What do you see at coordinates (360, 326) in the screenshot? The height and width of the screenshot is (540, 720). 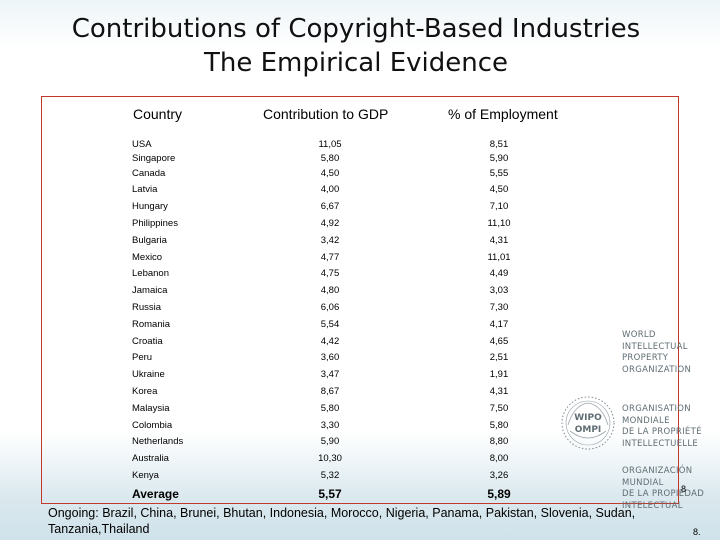 I see `table-row: Romania 5,54 4,17` at bounding box center [360, 326].